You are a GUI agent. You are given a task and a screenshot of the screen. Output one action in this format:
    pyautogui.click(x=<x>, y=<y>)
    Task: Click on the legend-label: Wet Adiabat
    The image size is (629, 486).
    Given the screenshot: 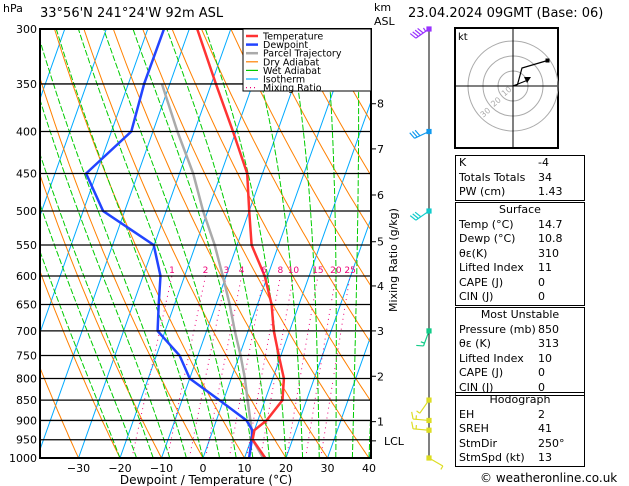 What is the action you would take?
    pyautogui.click(x=292, y=71)
    